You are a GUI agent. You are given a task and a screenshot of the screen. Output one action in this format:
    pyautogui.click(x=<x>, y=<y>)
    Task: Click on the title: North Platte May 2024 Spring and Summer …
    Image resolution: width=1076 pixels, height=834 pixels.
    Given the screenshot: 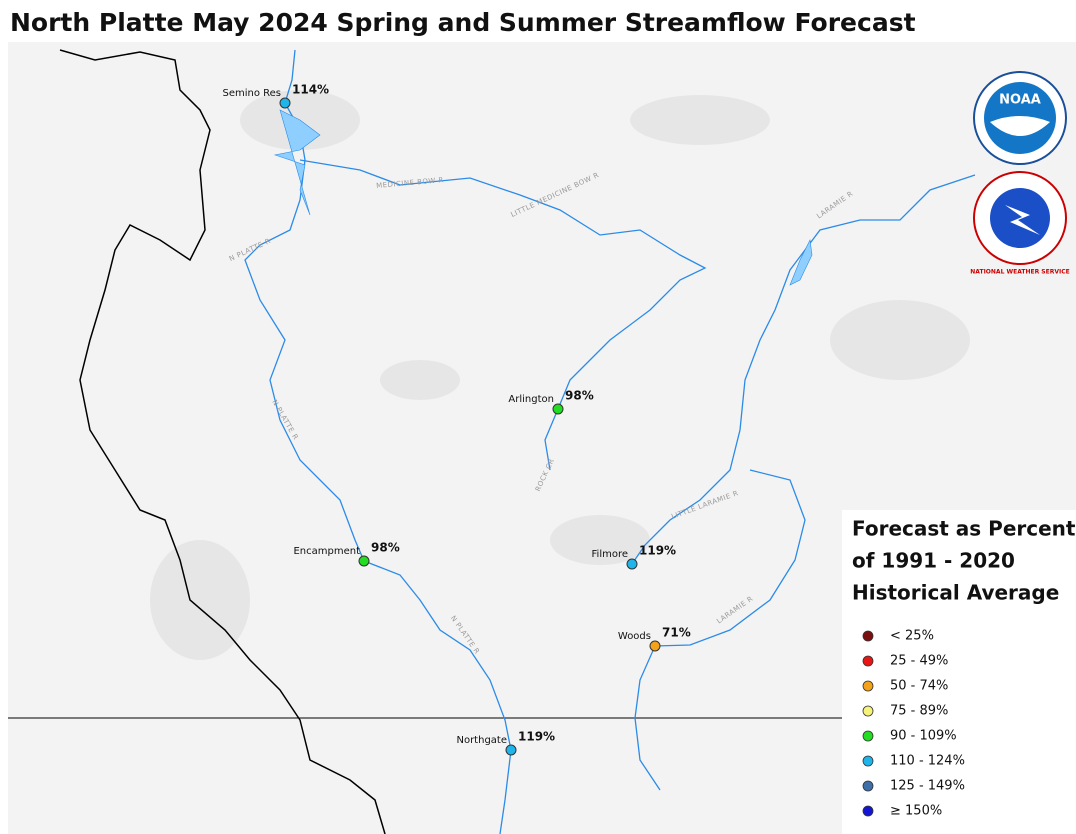 What is the action you would take?
    pyautogui.click(x=463, y=22)
    